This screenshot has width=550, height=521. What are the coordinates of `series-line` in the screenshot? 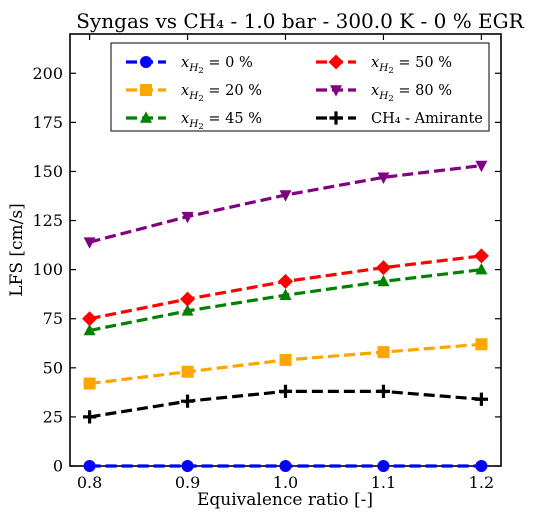 It's located at (285, 203).